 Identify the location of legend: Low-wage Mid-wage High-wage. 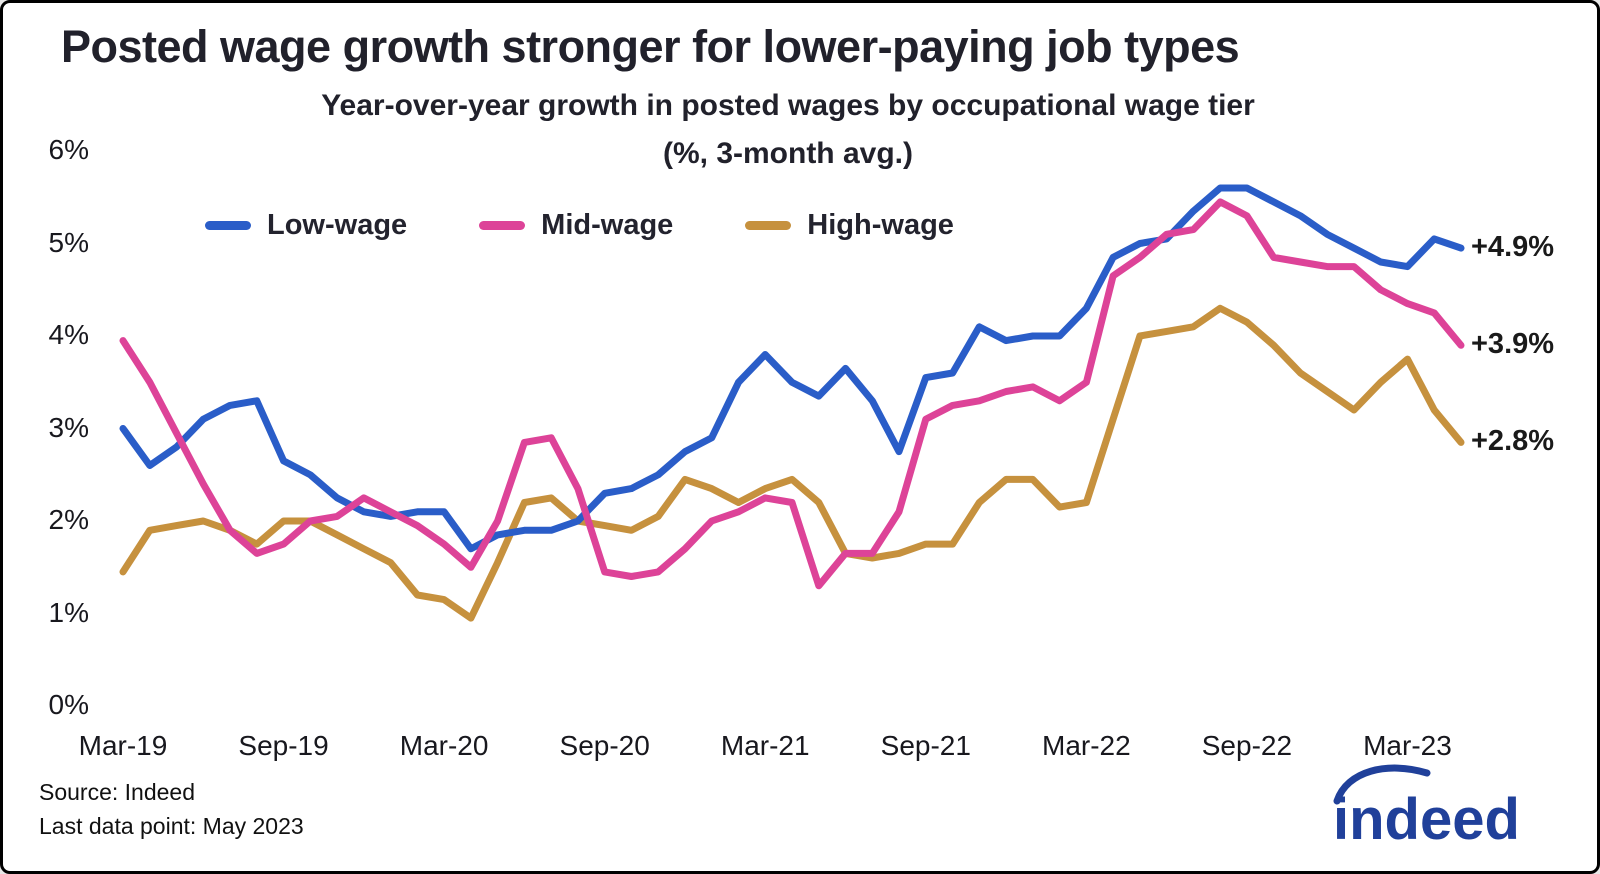
(579, 225).